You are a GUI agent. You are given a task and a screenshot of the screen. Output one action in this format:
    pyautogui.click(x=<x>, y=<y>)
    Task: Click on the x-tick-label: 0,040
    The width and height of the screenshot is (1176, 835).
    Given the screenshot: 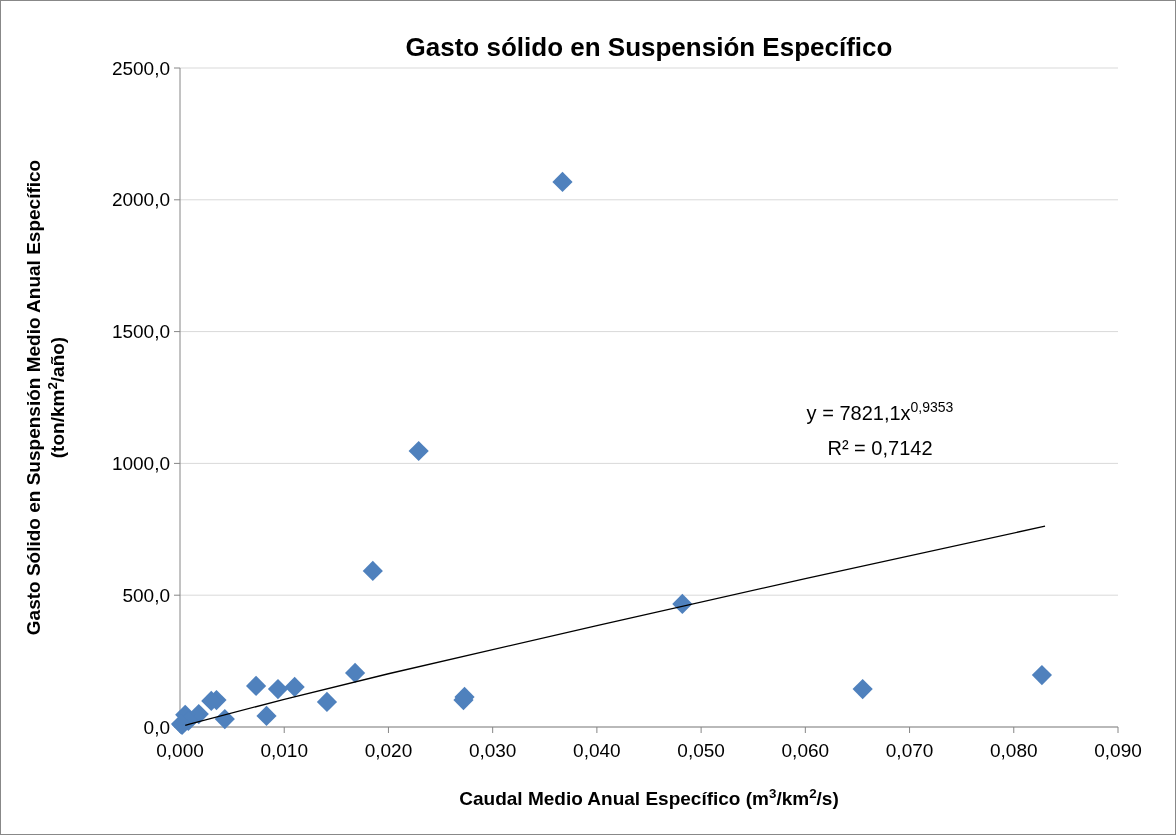 What is the action you would take?
    pyautogui.click(x=597, y=750)
    